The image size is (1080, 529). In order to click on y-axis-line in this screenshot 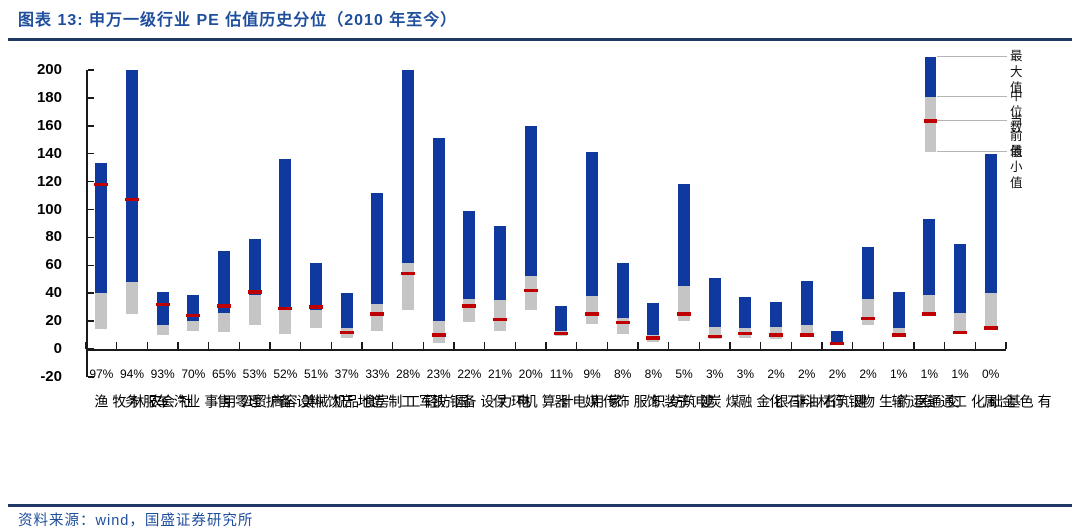, I will do `click(87, 223)`.